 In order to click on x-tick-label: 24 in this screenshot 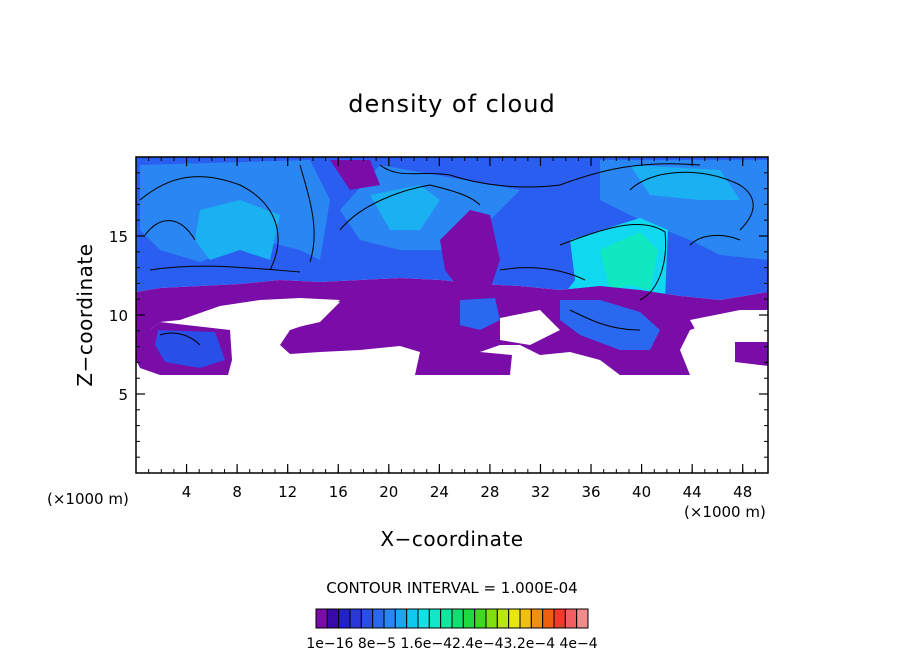, I will do `click(439, 492)`.